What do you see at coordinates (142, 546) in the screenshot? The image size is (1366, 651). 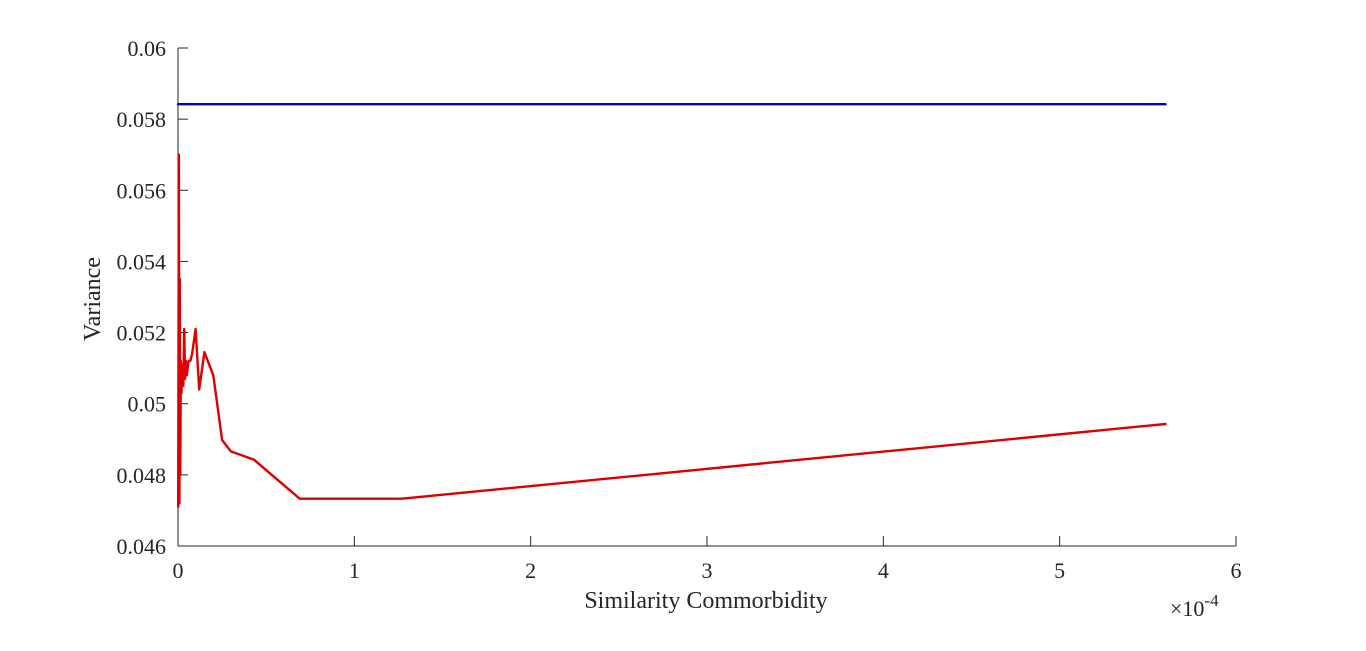 I see `y-tick-label: 0.046` at bounding box center [142, 546].